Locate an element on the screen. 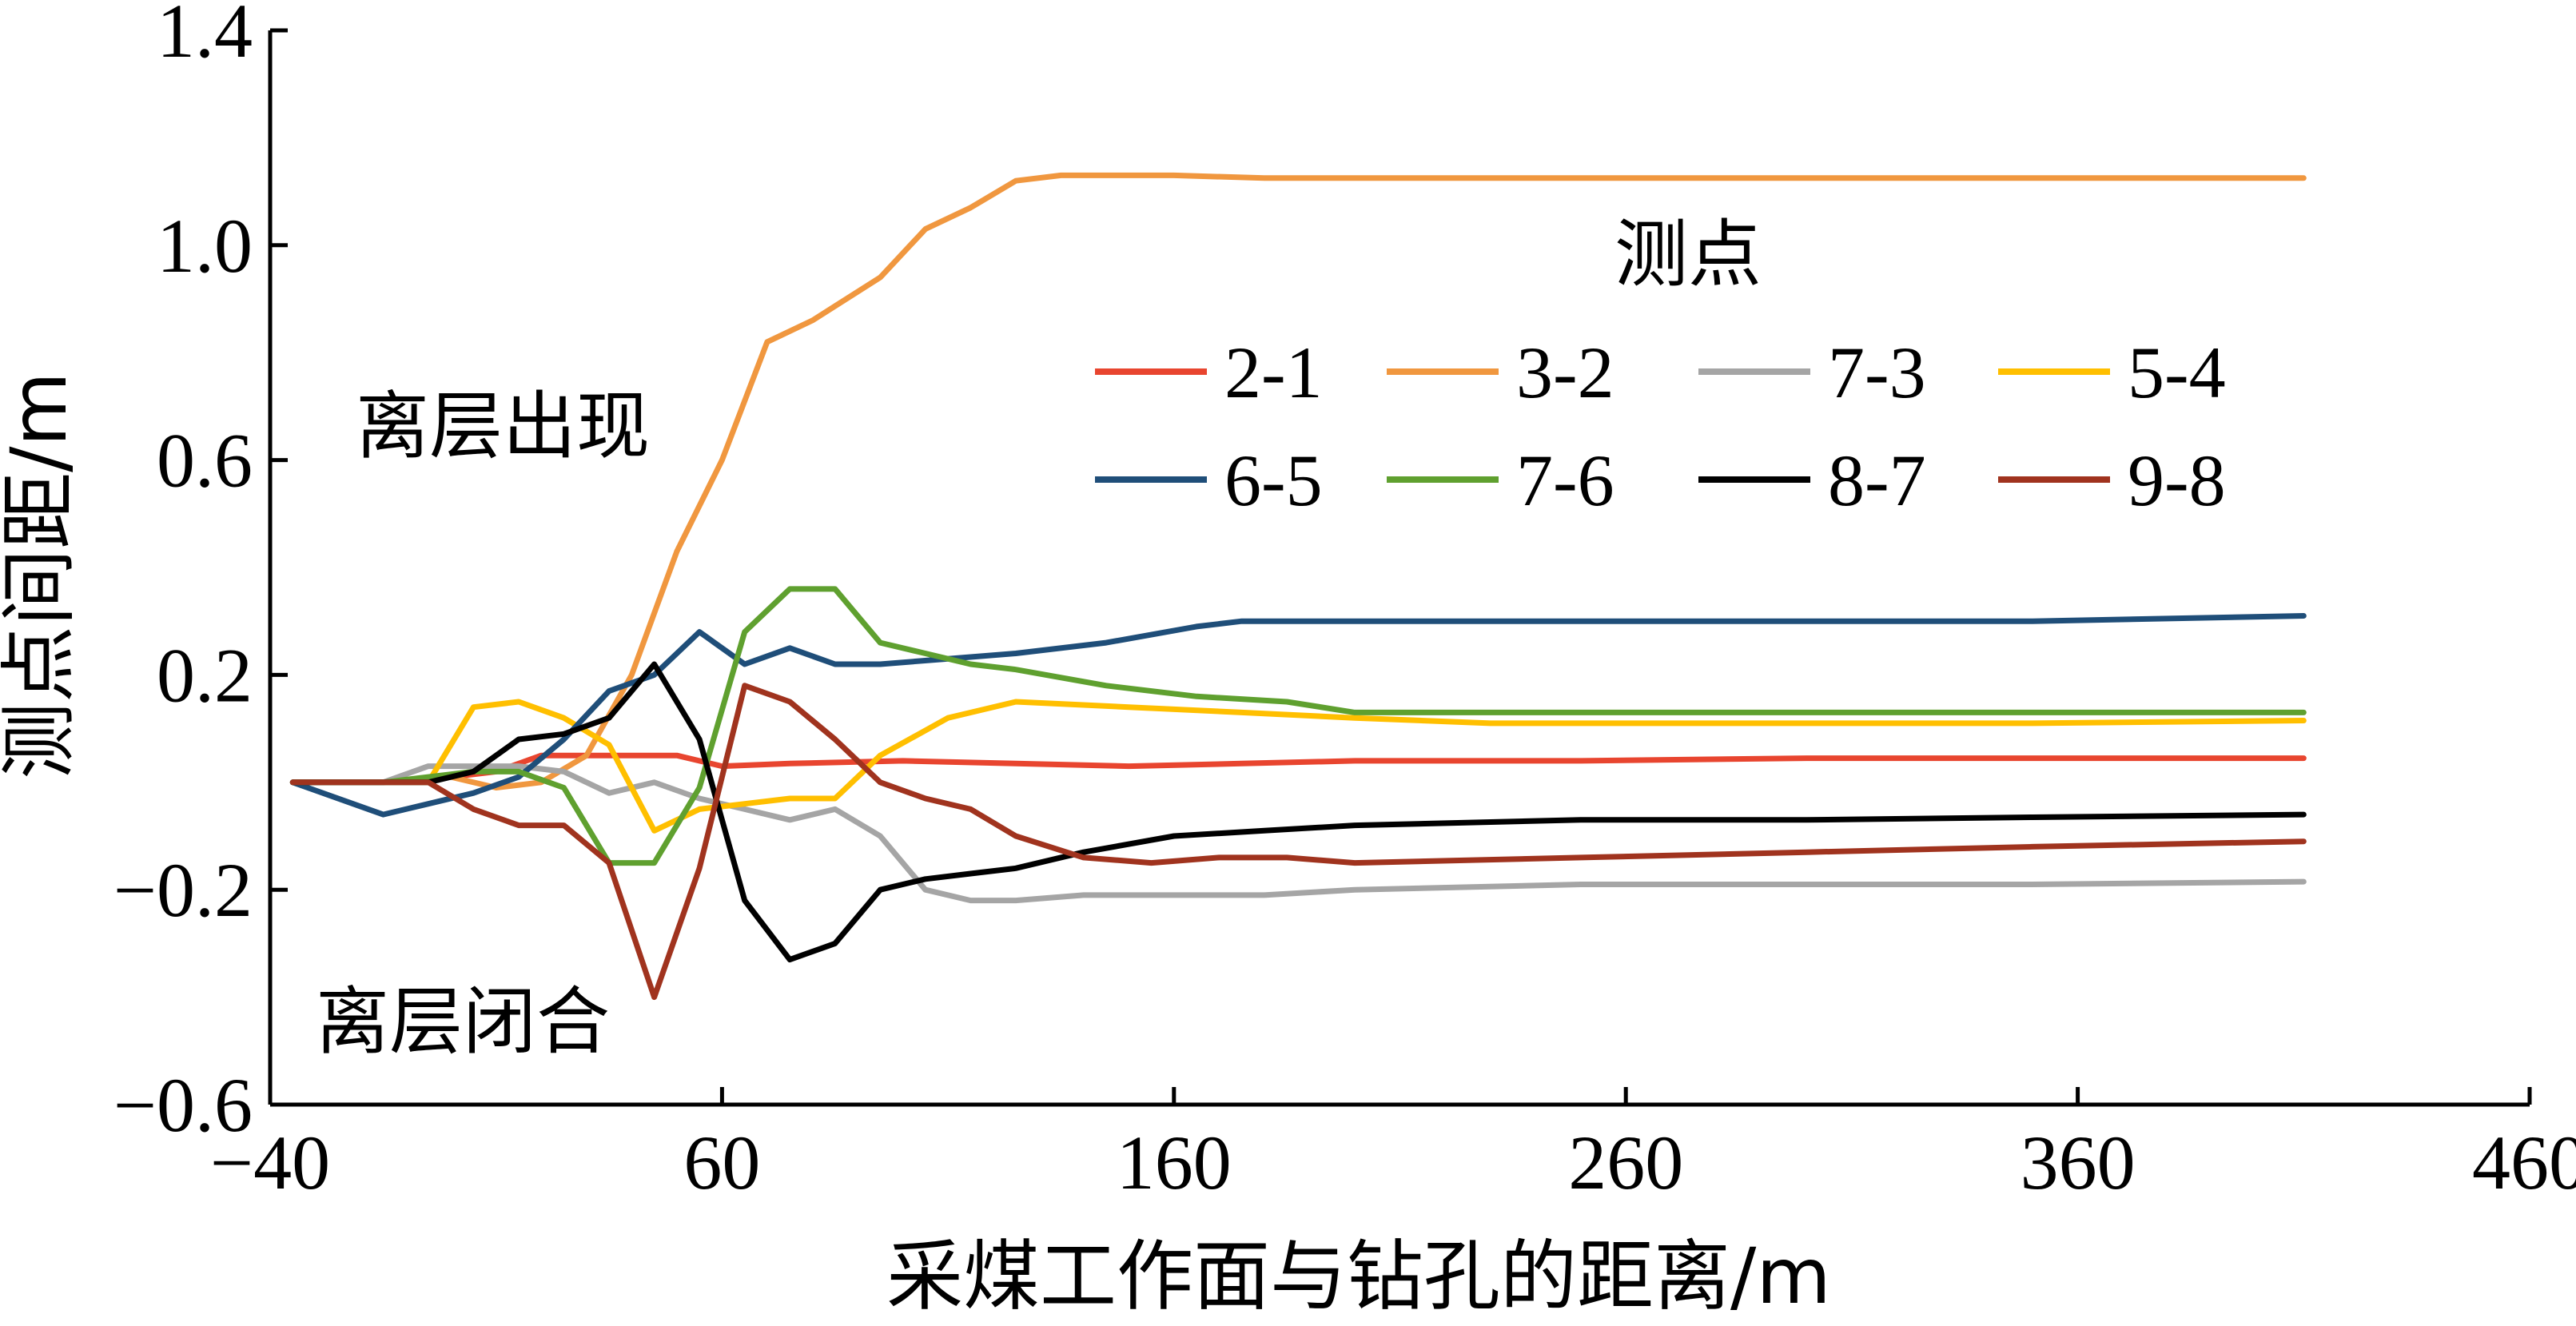  x-tick-label: 160 is located at coordinates (1174, 1162).